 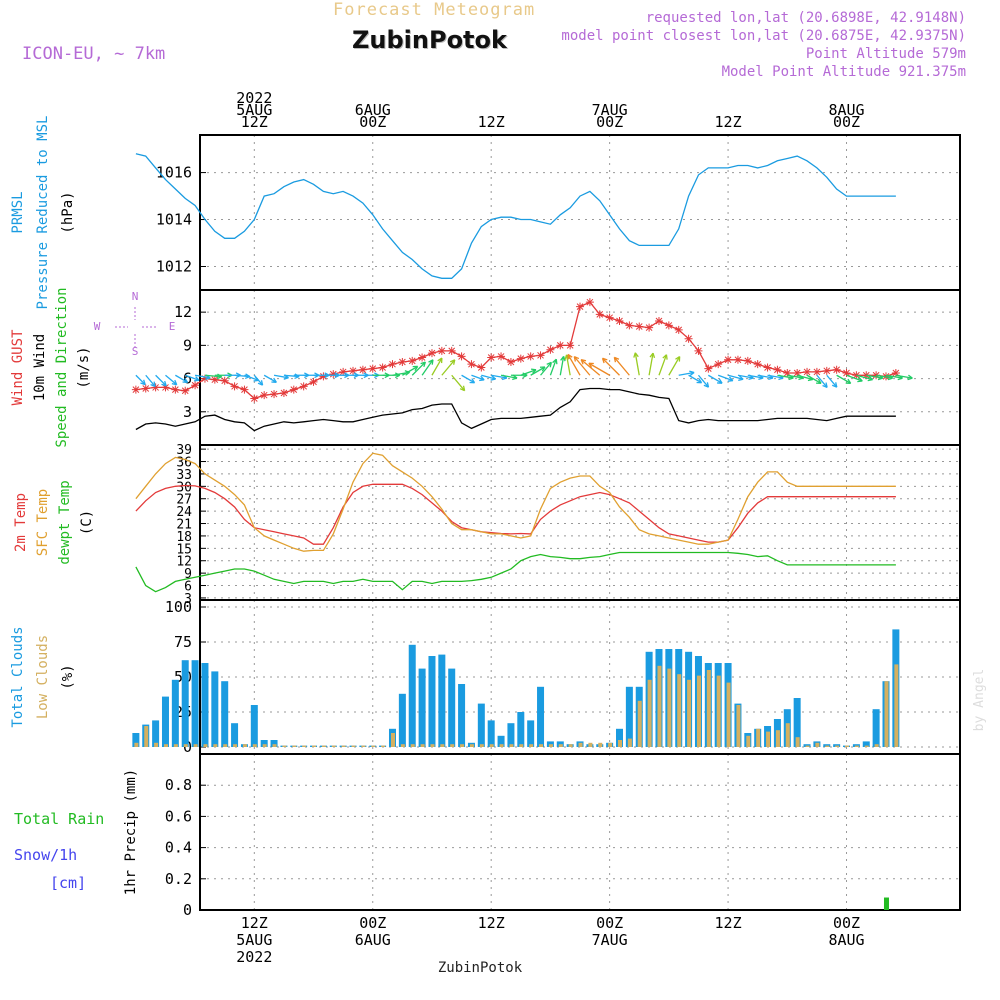 What do you see at coordinates (886, 903) in the screenshot?
I see `rain-bar` at bounding box center [886, 903].